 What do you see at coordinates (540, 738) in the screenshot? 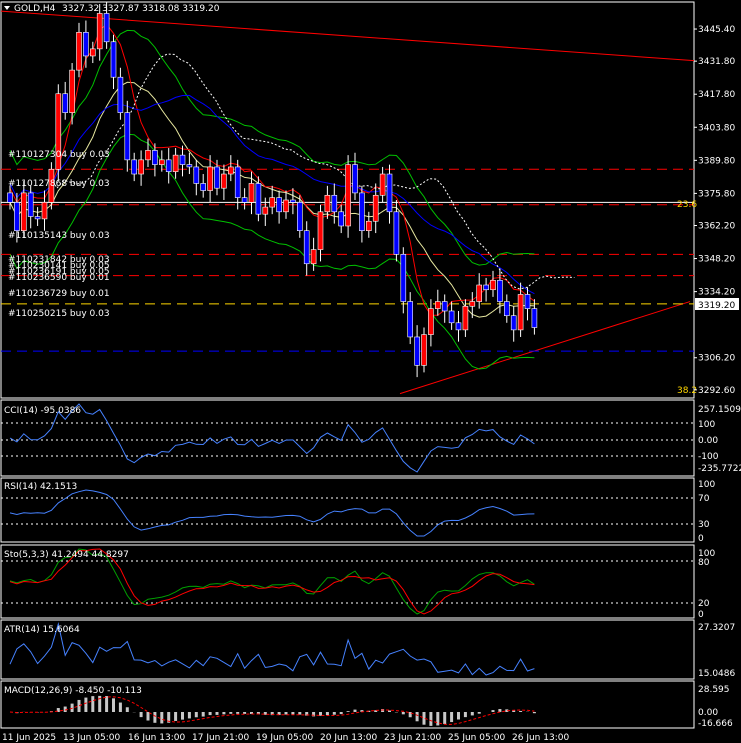
I see `x-tick-label: 26 Jun 13:00` at bounding box center [540, 738].